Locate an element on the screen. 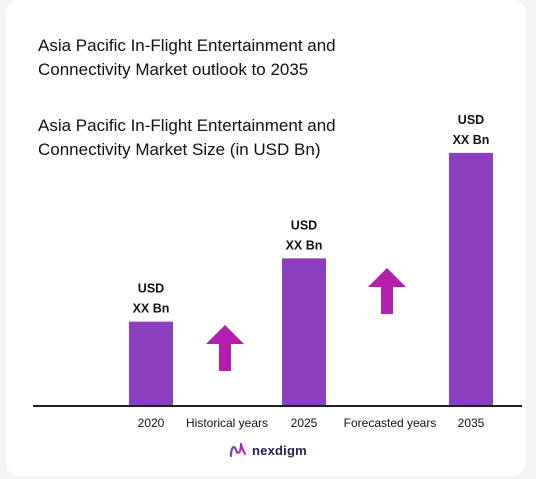 This screenshot has width=536, height=479. bar-2035 is located at coordinates (471, 279).